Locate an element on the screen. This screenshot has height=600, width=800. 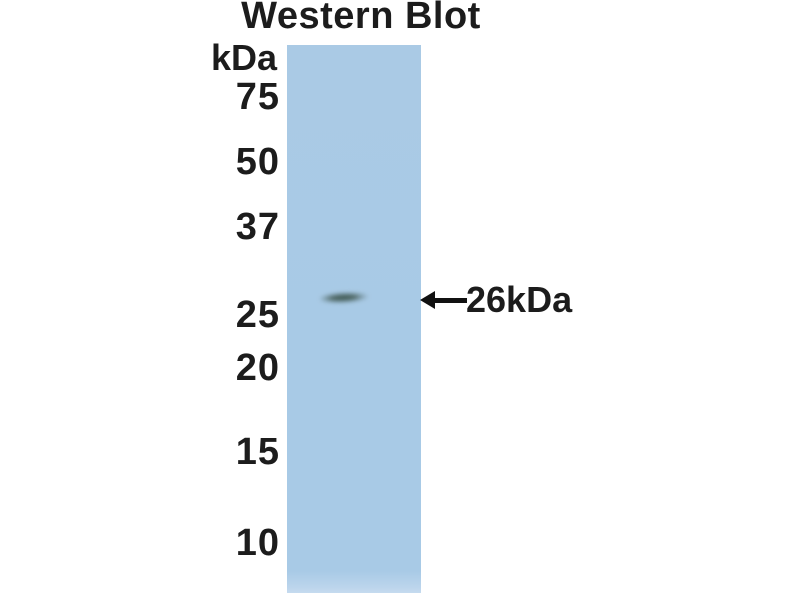
marker-label-10: 10 is located at coordinates (257, 543).